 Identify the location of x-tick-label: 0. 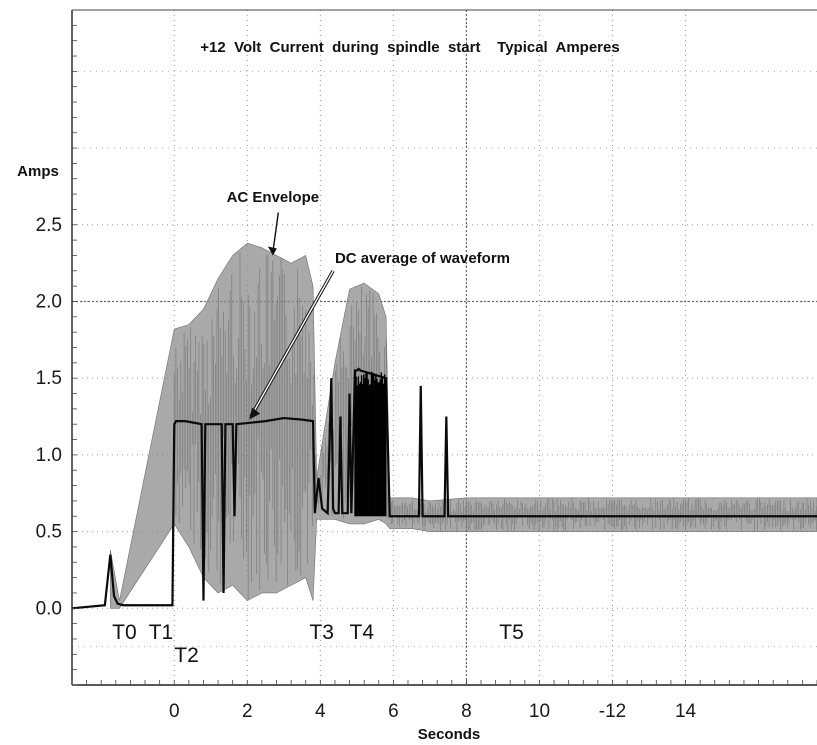
(174, 711).